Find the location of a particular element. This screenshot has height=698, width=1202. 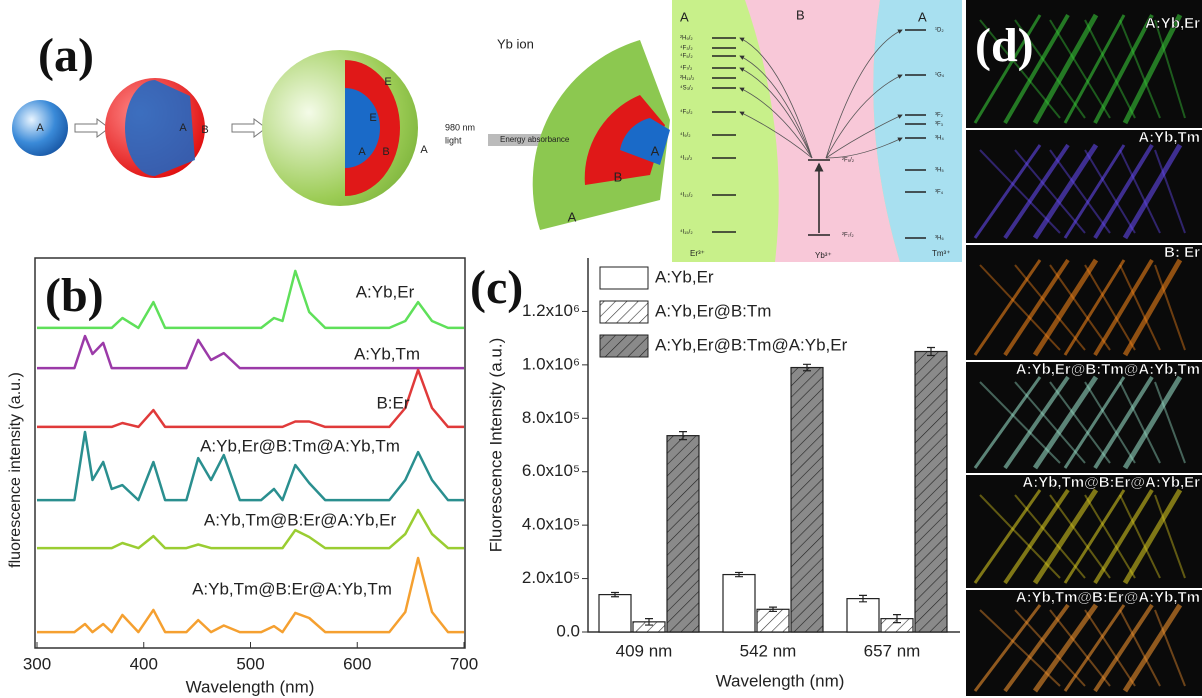

label: Yb ion is located at coordinates (515, 43).